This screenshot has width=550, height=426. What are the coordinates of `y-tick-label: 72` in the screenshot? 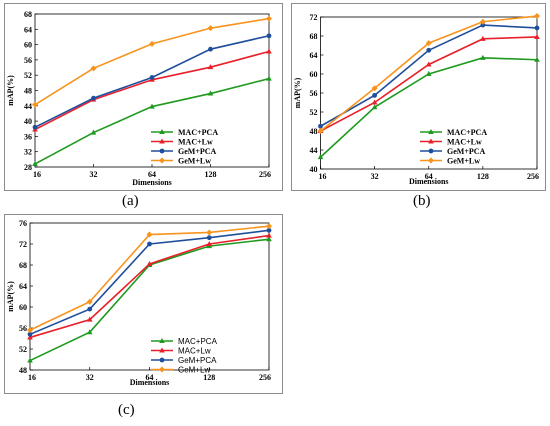 It's located at (314, 17).